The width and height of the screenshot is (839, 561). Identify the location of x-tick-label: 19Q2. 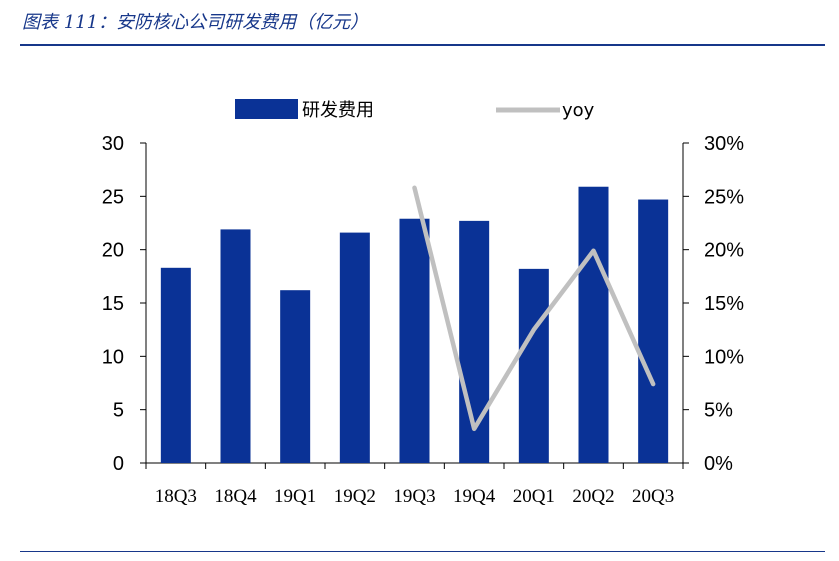
(355, 496).